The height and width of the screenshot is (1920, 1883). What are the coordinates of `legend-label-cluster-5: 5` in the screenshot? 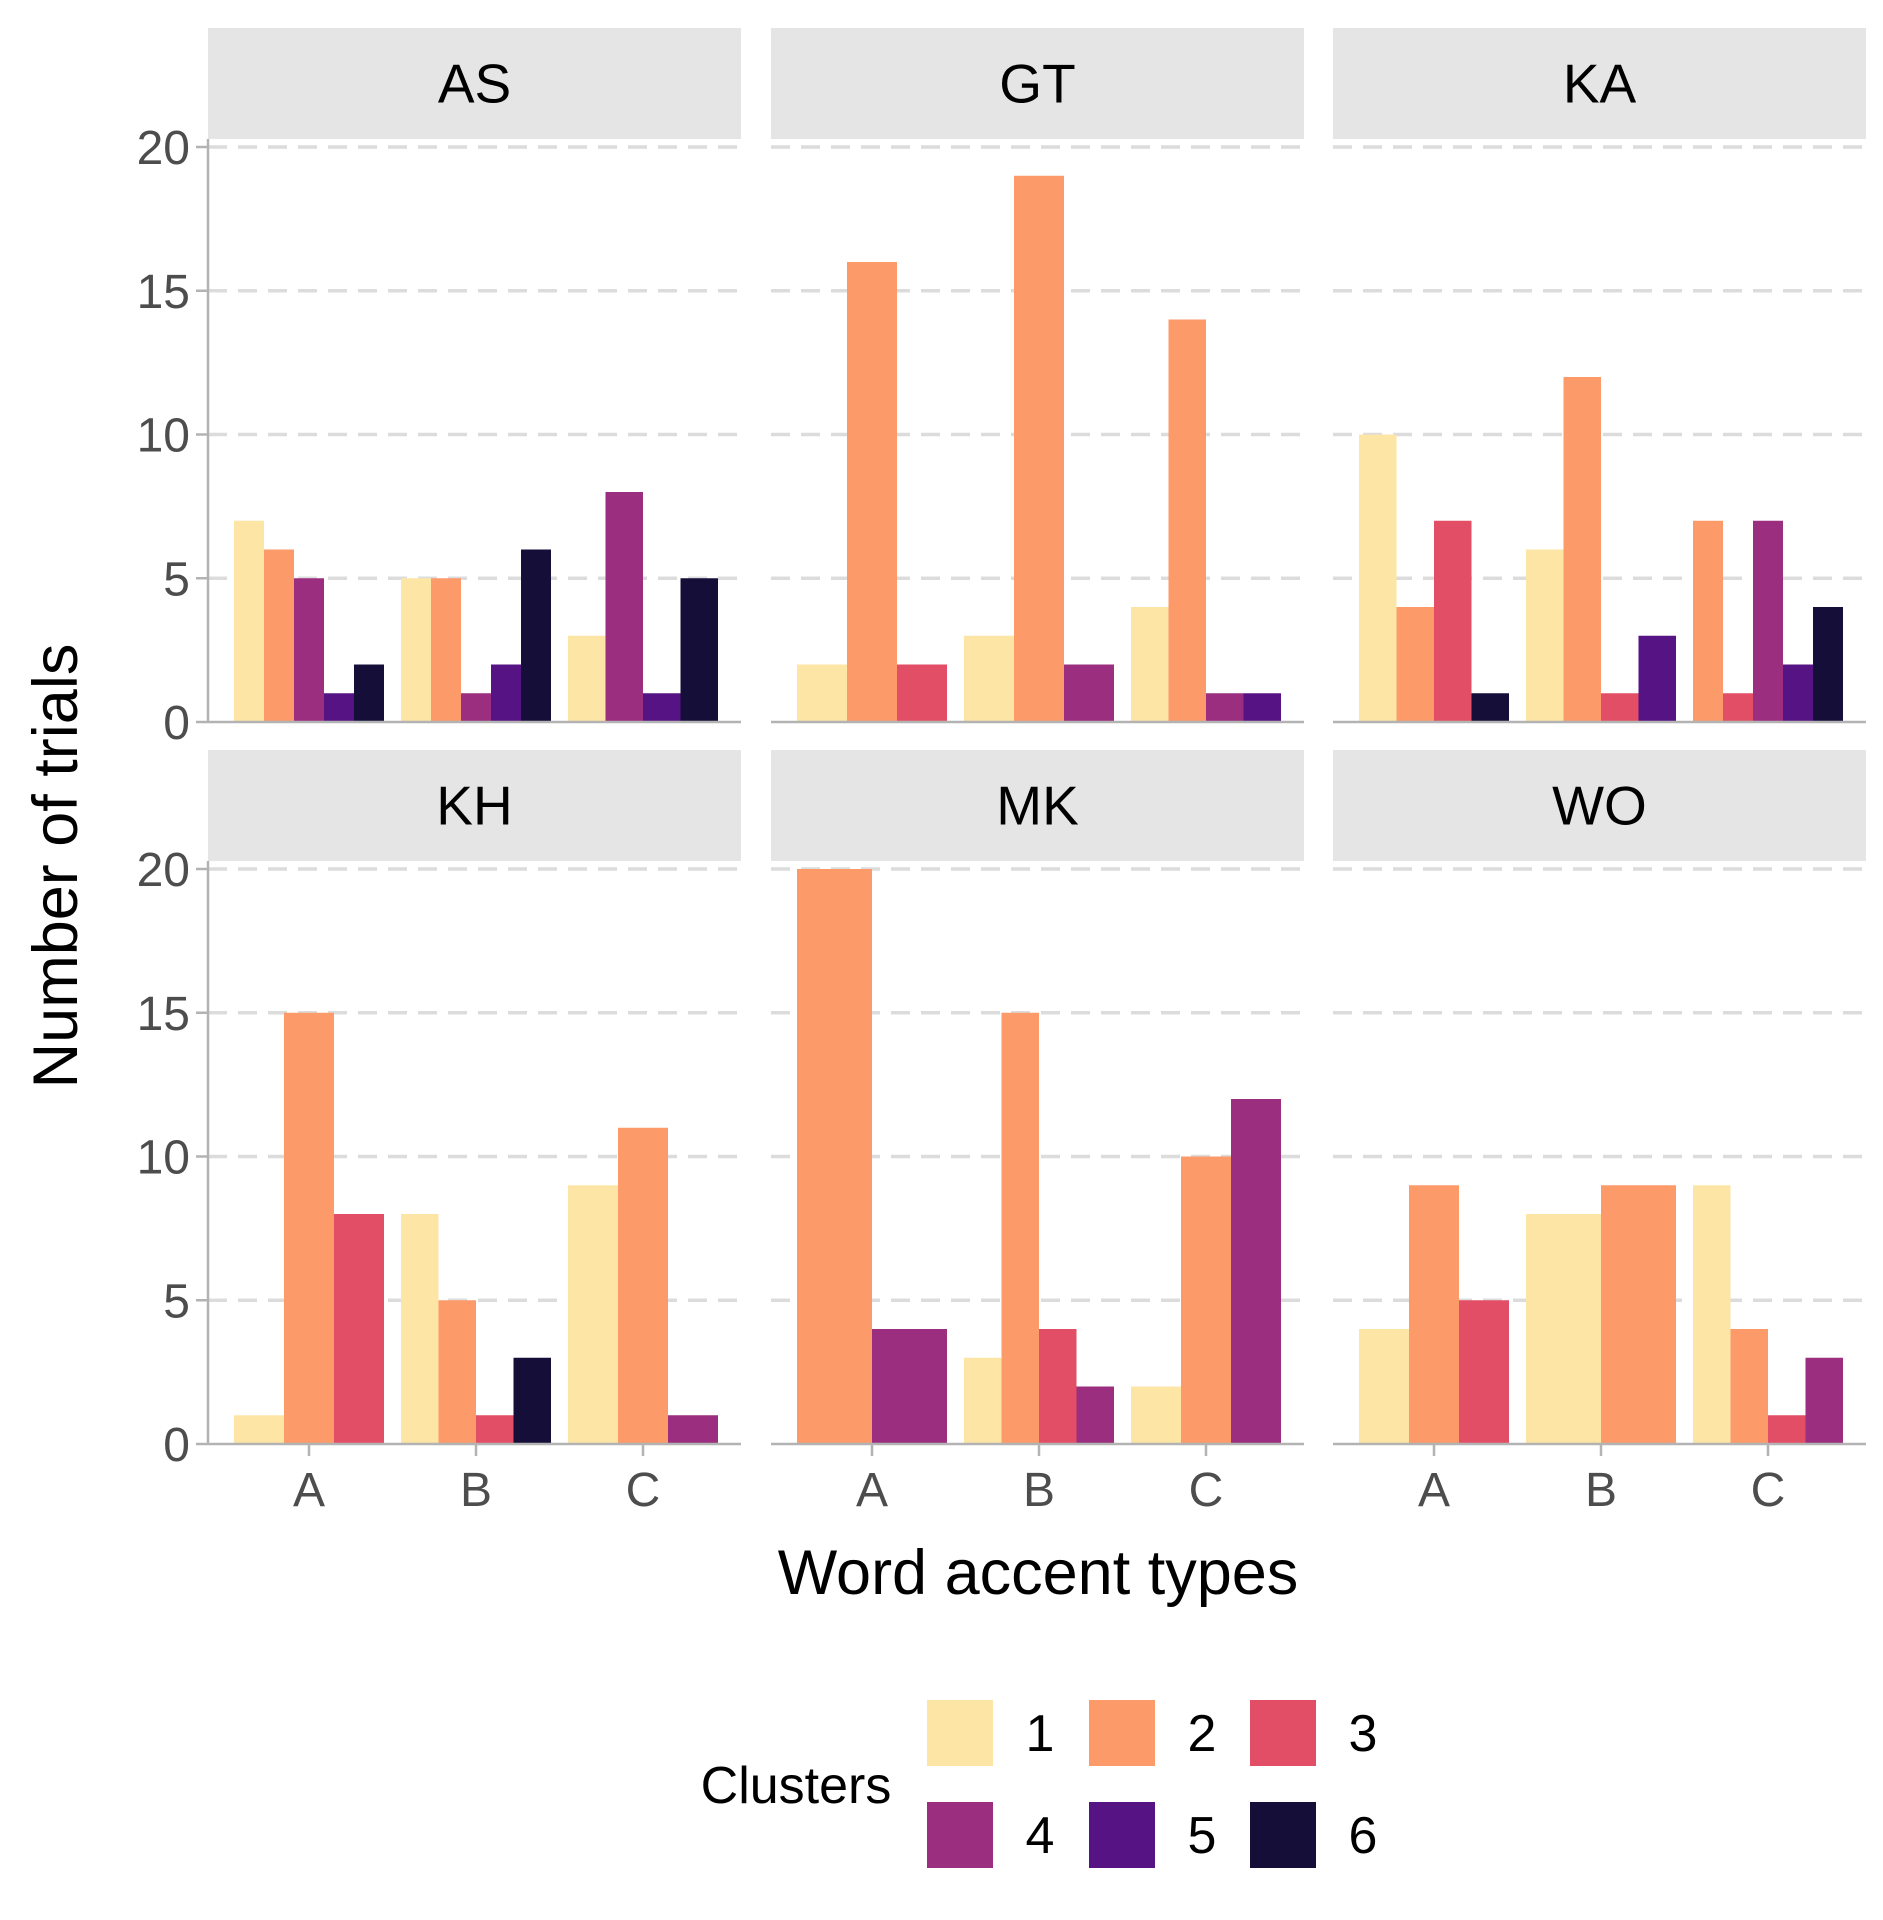 It's located at (1202, 1836).